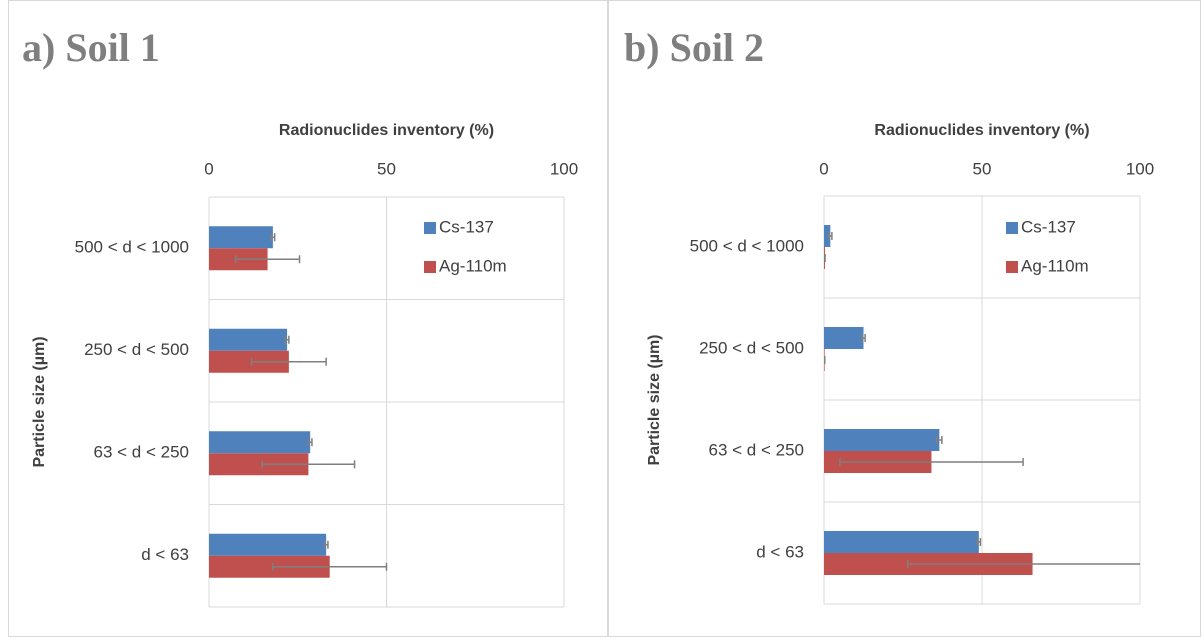  I want to click on chart-title: a) Soil 1, so click(91, 47).